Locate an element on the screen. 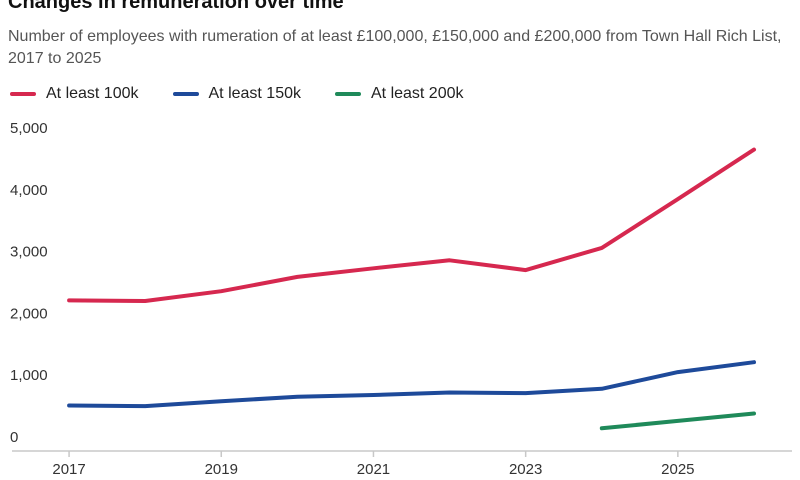 The width and height of the screenshot is (800, 480). legend-label-150k: At least 150k is located at coordinates (255, 93).